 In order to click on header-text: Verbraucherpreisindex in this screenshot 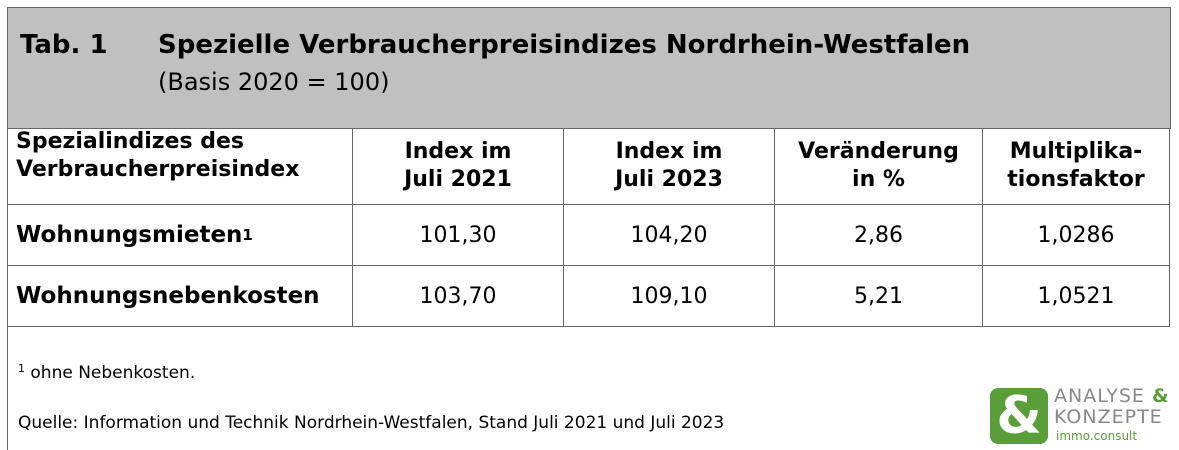, I will do `click(158, 169)`.